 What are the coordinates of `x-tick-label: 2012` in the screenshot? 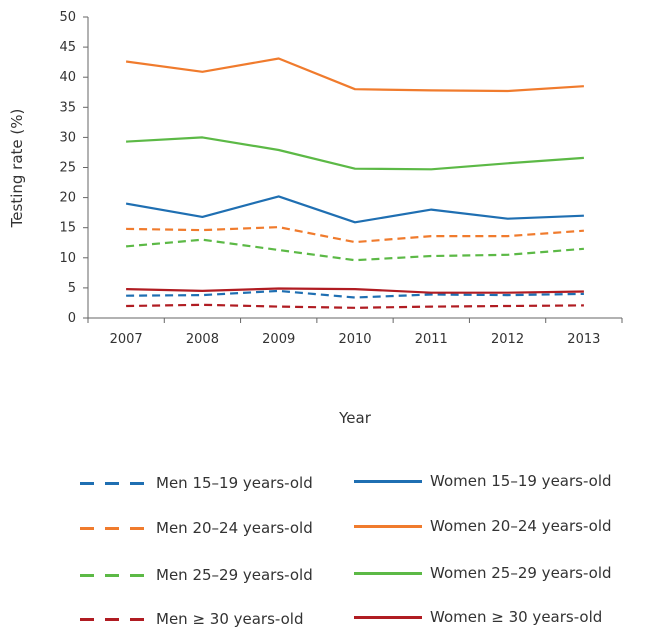 It's located at (507, 339).